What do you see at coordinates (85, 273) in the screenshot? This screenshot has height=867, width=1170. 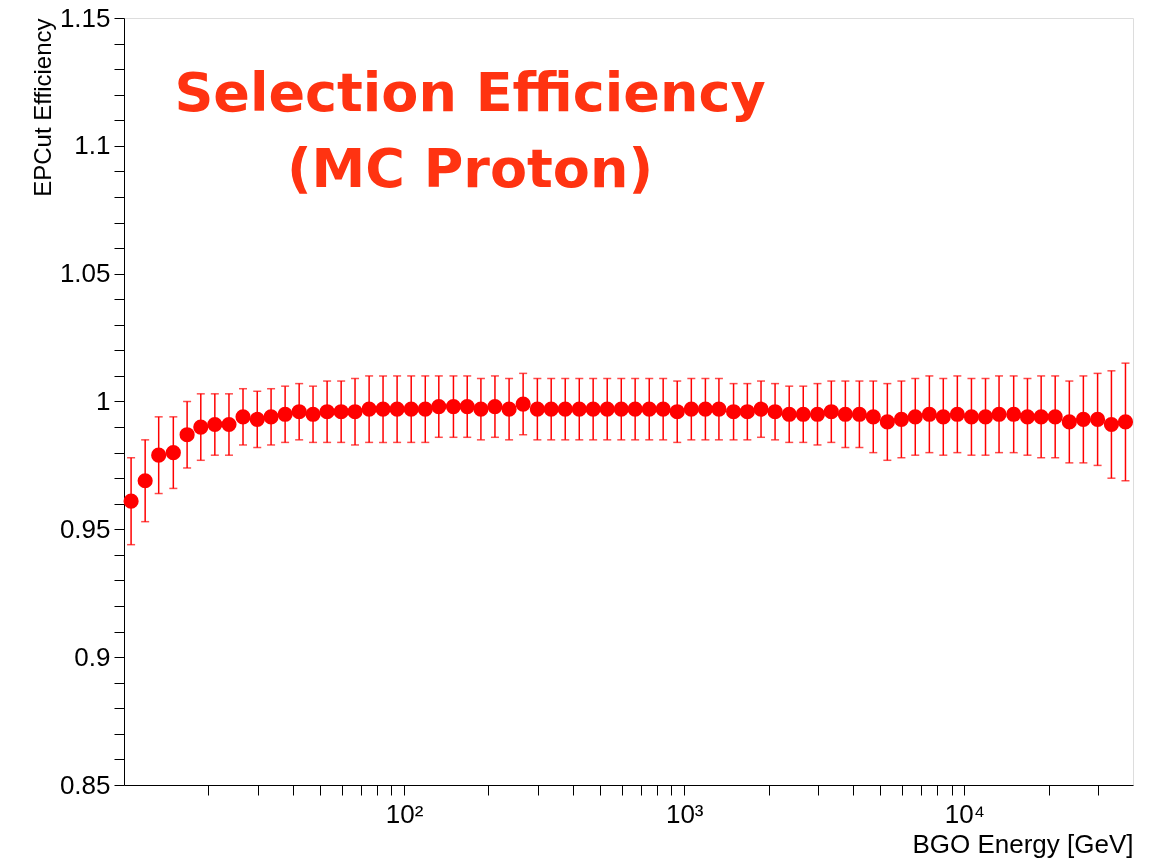 I see `y-tick-label: 1.05` at bounding box center [85, 273].